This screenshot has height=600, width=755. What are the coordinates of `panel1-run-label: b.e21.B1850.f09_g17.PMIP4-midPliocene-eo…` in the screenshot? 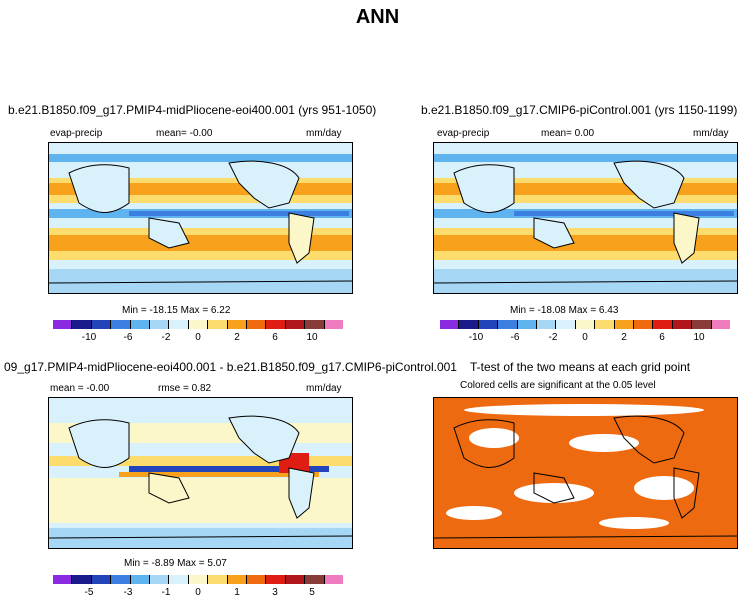 It's located at (192, 110).